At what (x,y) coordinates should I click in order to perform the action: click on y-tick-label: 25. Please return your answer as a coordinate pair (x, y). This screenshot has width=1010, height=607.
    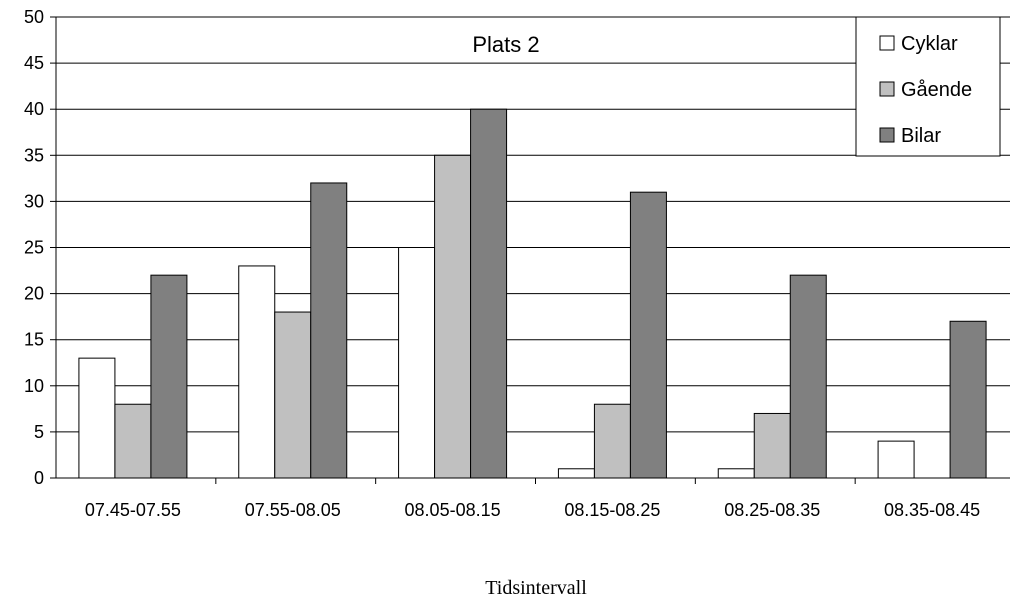
    Looking at the image, I should click on (34, 248).